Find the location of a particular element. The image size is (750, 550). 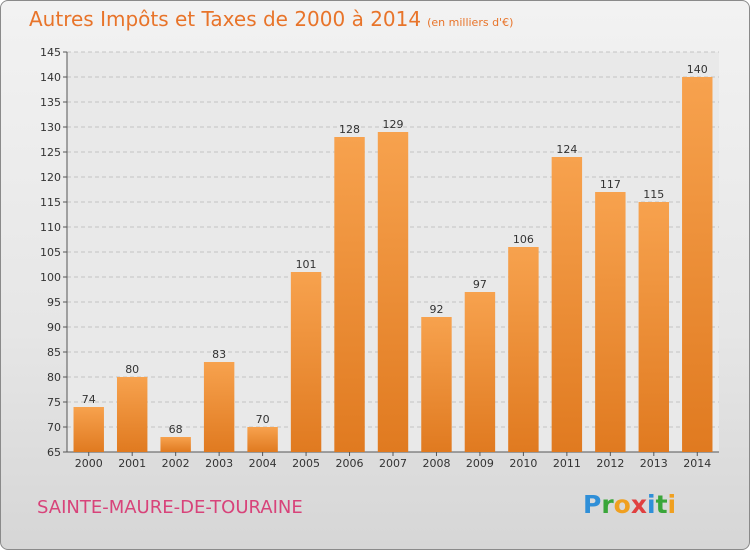

data-label: 80 is located at coordinates (132, 369).